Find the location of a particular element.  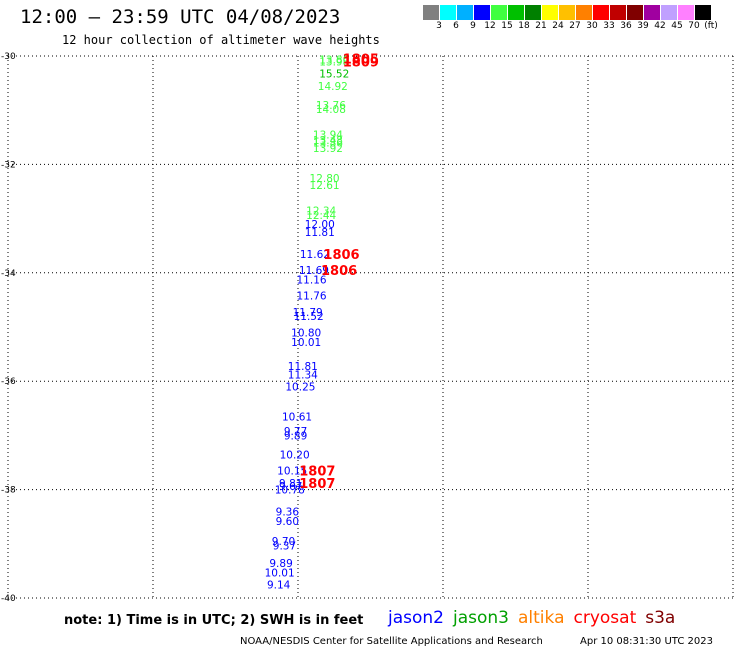

legend-entry-cryosat: cryosat is located at coordinates (605, 618).